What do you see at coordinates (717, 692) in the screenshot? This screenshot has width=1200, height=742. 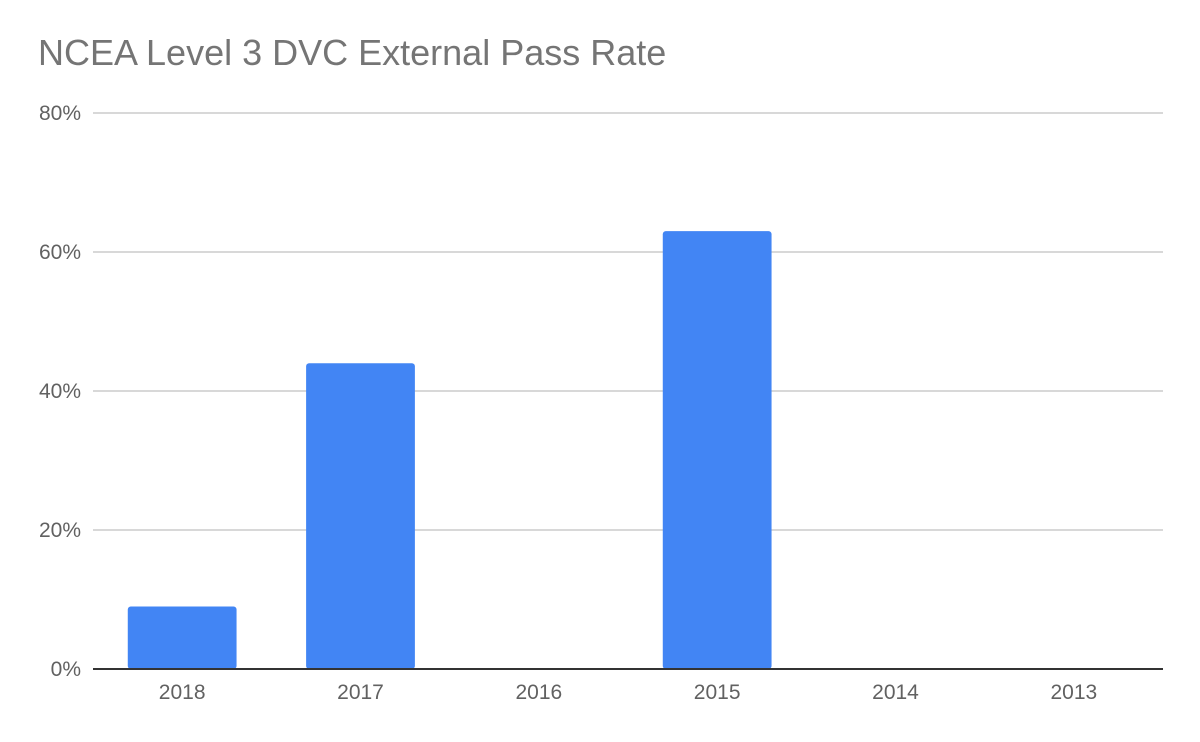 I see `x-tick-label: 2015` at bounding box center [717, 692].